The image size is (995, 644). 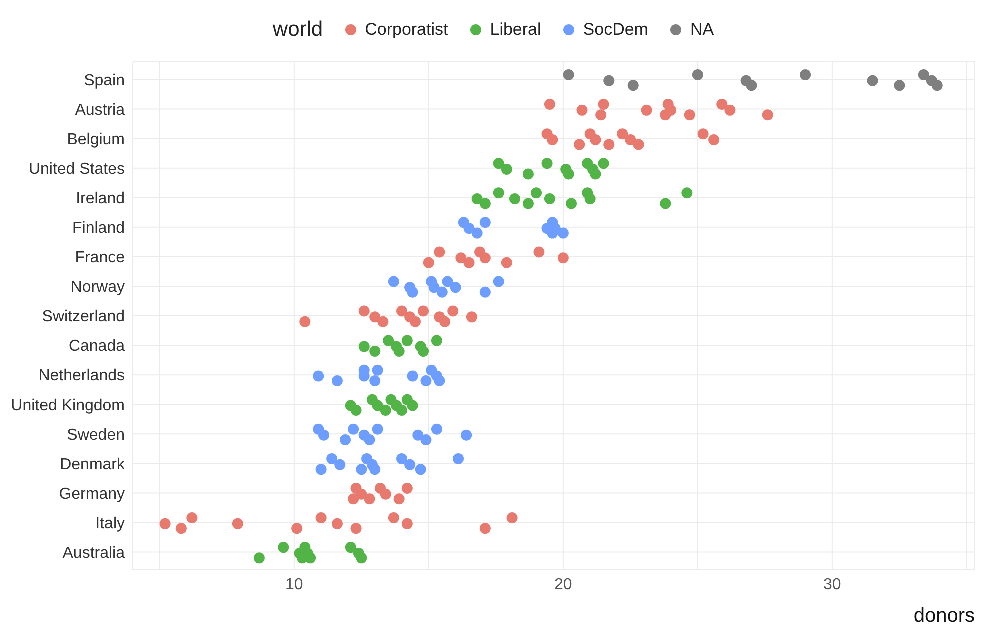 What do you see at coordinates (96, 435) in the screenshot?
I see `y-tick-label: Sweden` at bounding box center [96, 435].